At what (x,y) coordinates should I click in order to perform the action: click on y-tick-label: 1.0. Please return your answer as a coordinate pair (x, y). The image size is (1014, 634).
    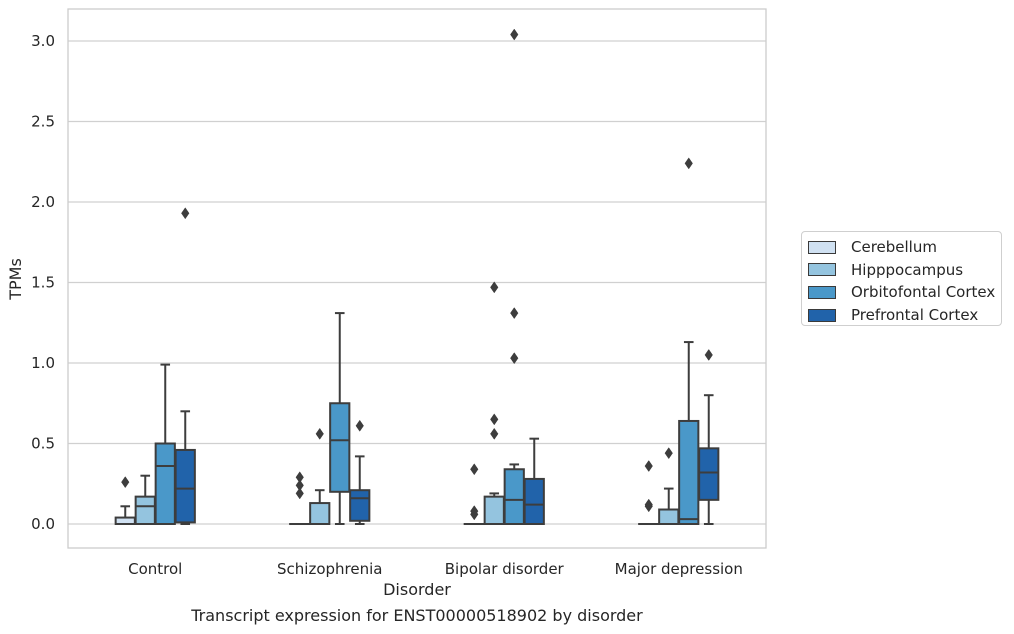
    Looking at the image, I should click on (43, 363).